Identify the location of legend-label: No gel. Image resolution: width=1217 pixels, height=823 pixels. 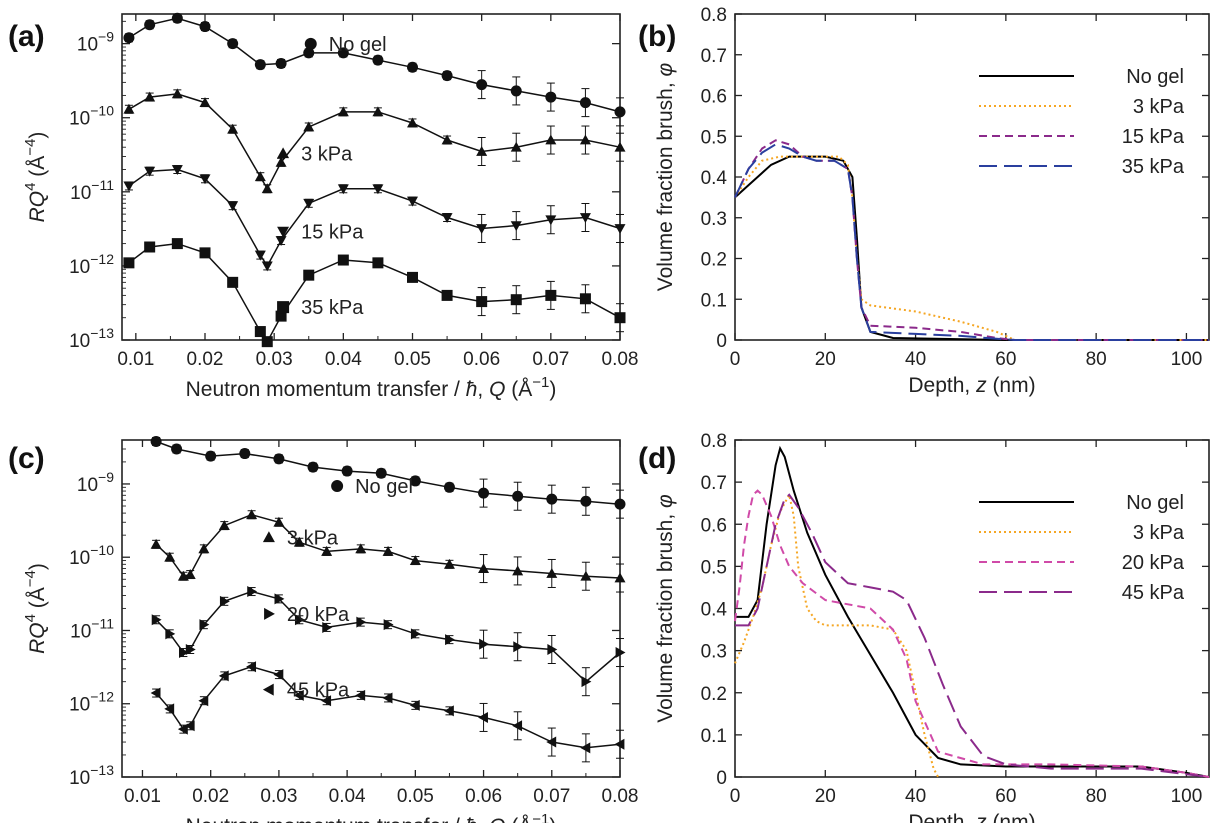
(1155, 503).